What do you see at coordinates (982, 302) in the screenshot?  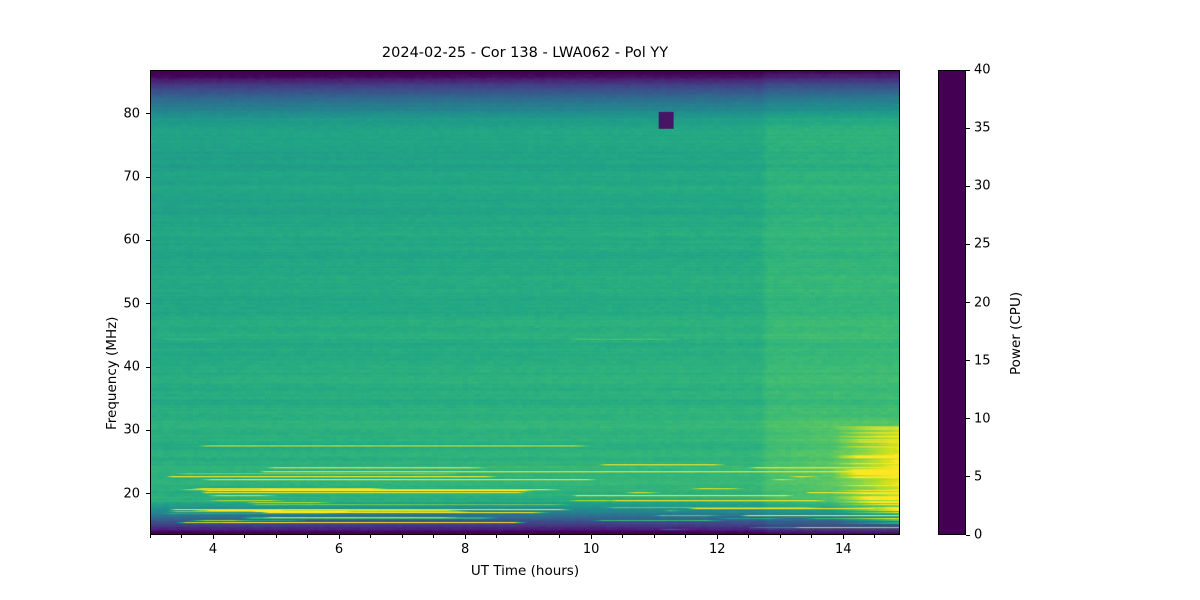 I see `colorbar-tick-label: 20` at bounding box center [982, 302].